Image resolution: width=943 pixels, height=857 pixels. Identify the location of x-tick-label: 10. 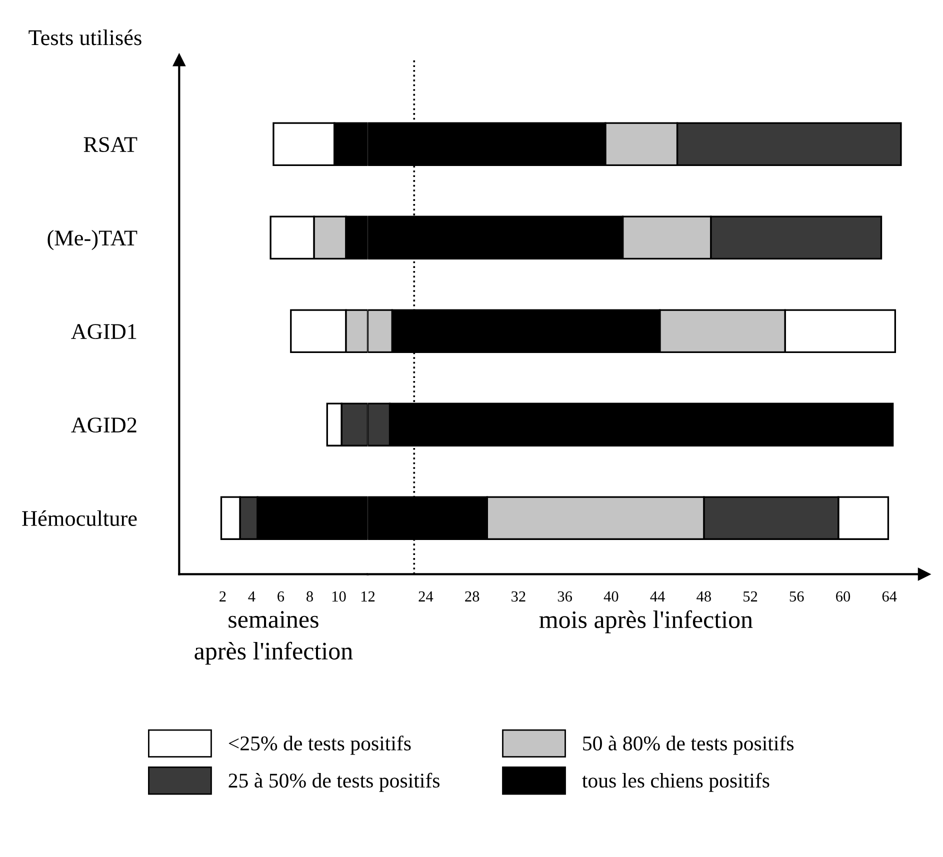
(339, 596).